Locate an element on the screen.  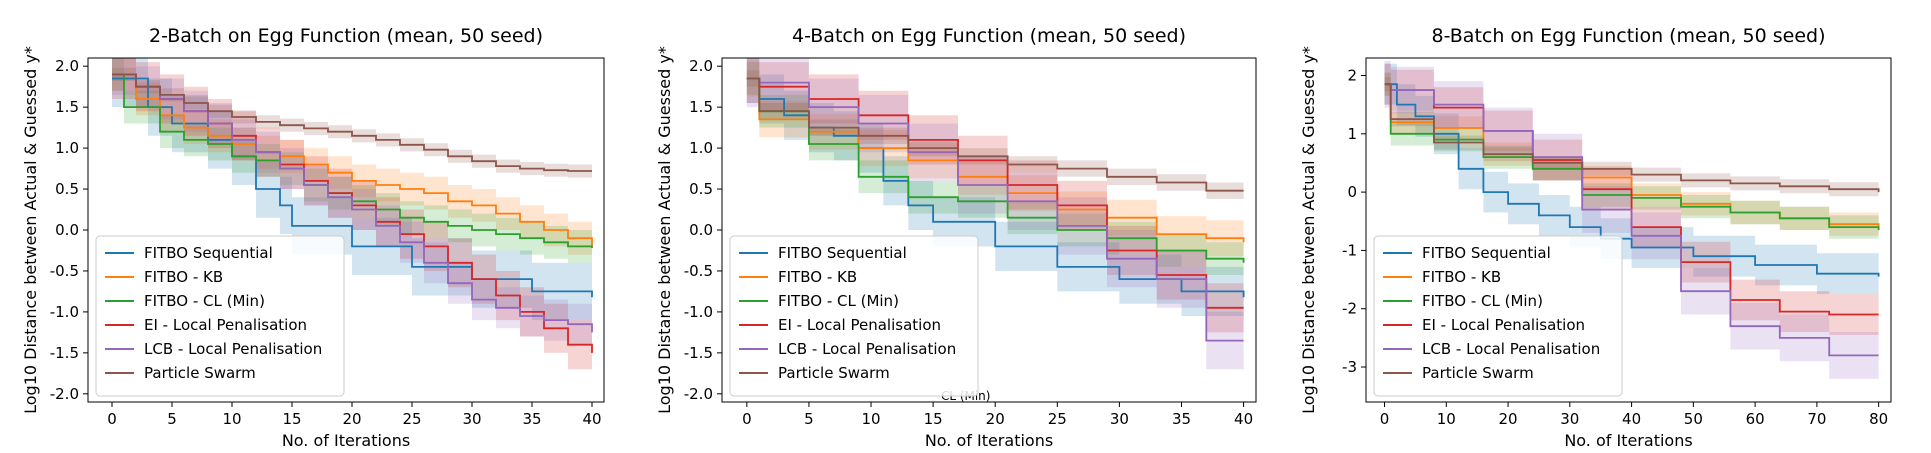
x-tick-label: 80 is located at coordinates (1878, 419).